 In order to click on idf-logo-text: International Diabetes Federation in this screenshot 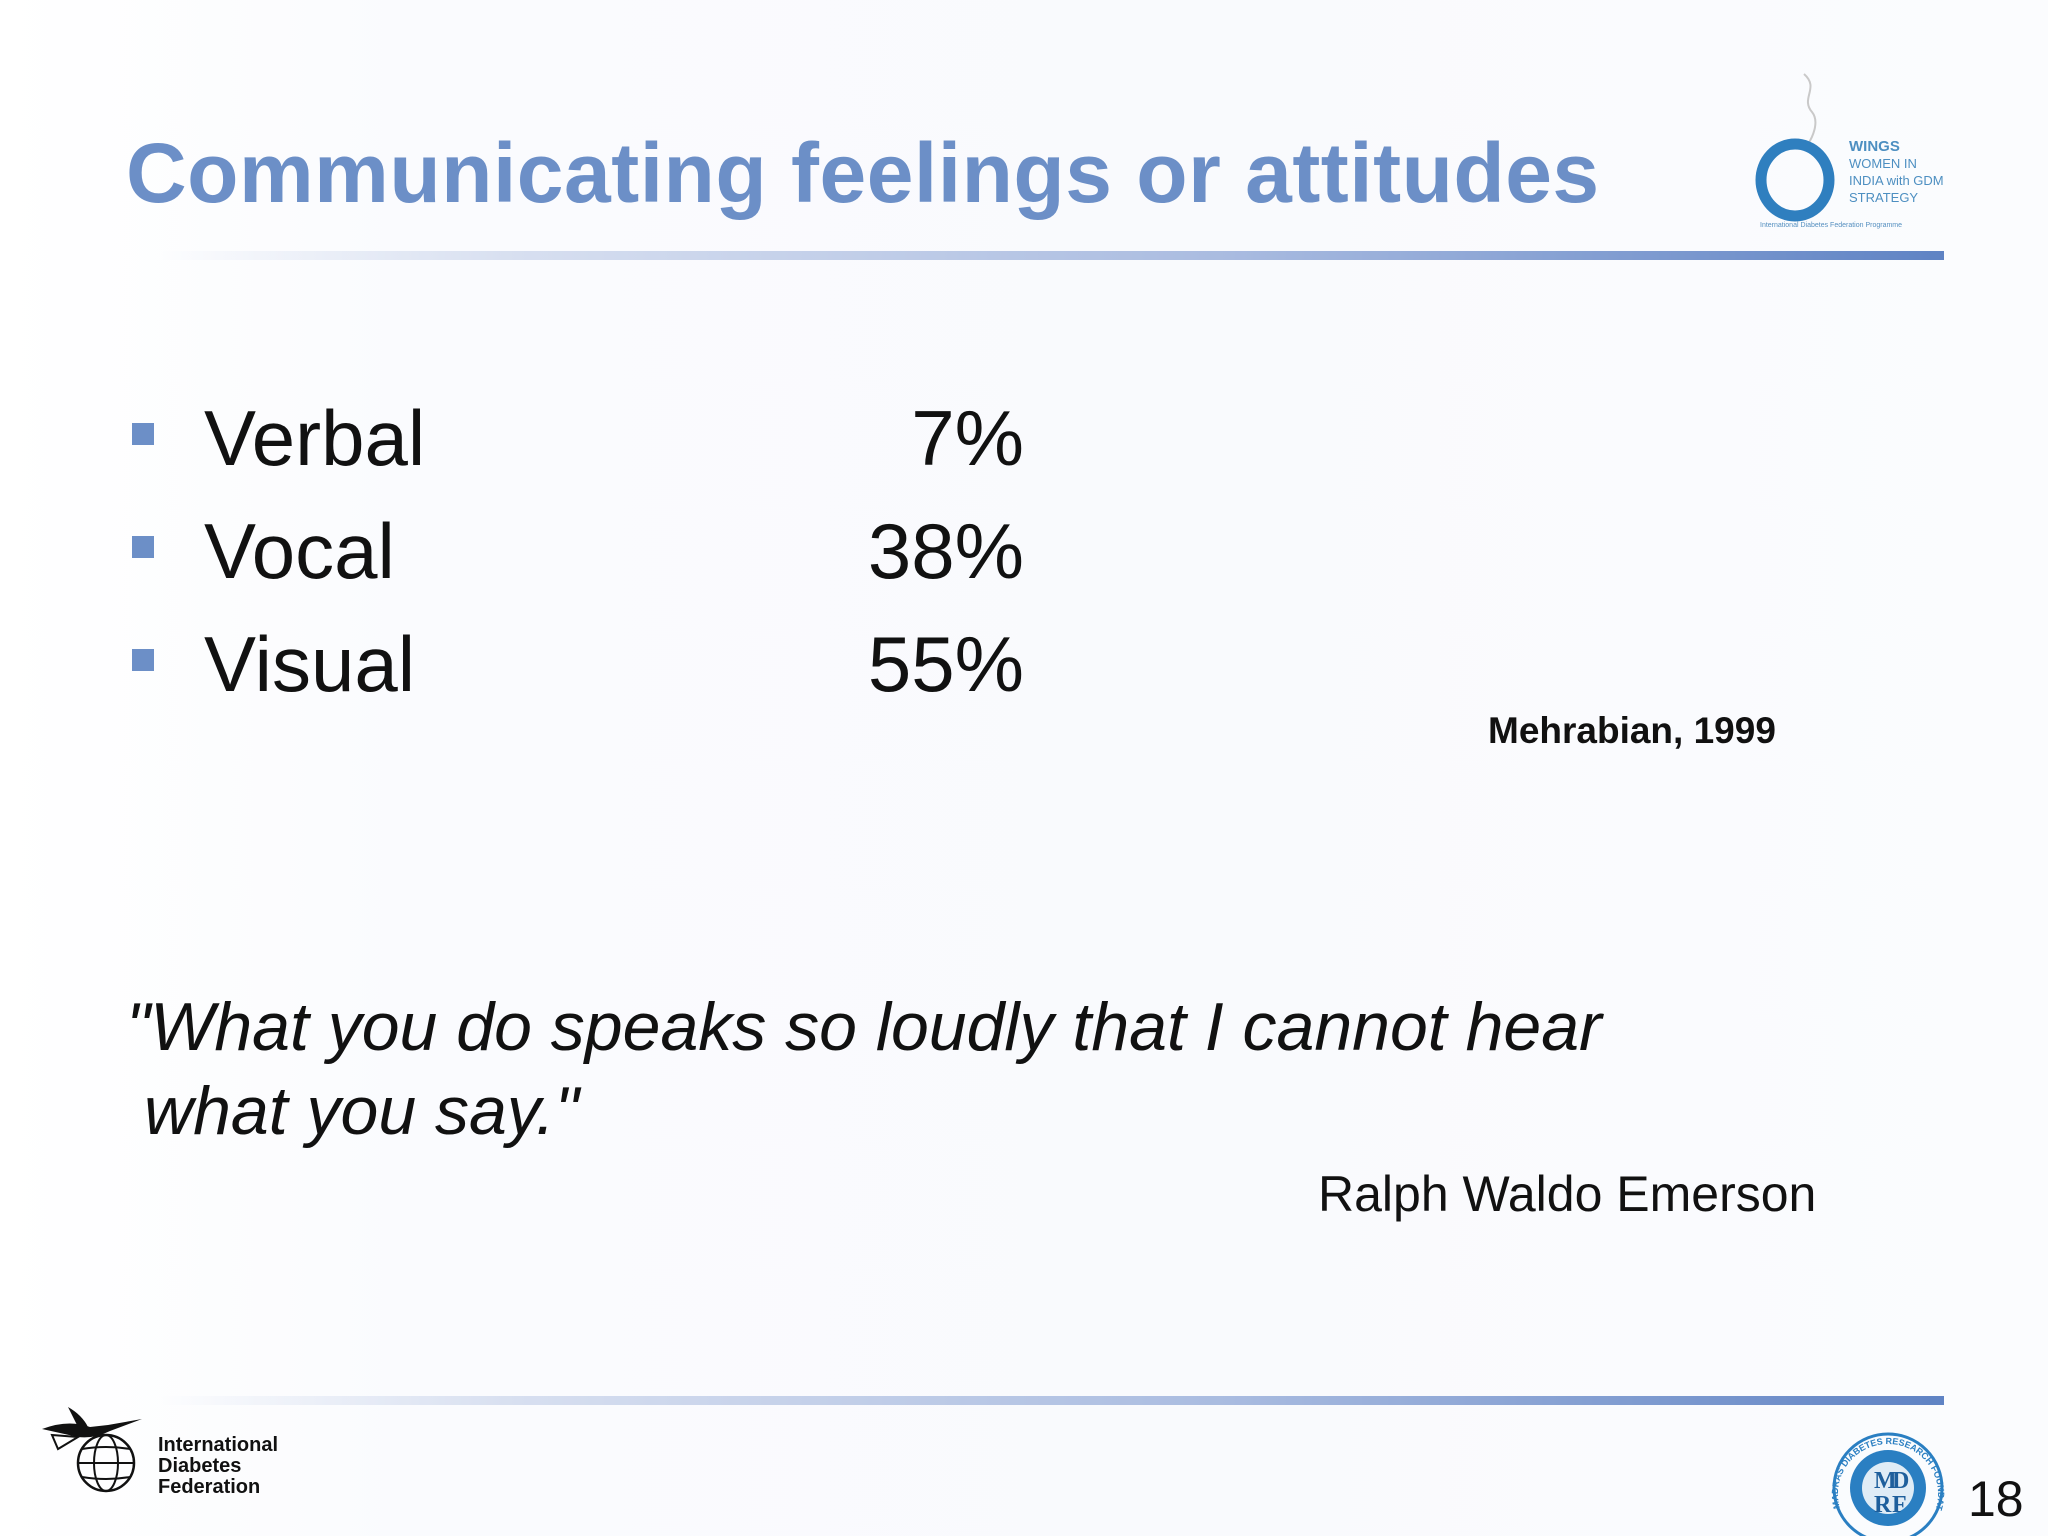, I will do `click(218, 1466)`.